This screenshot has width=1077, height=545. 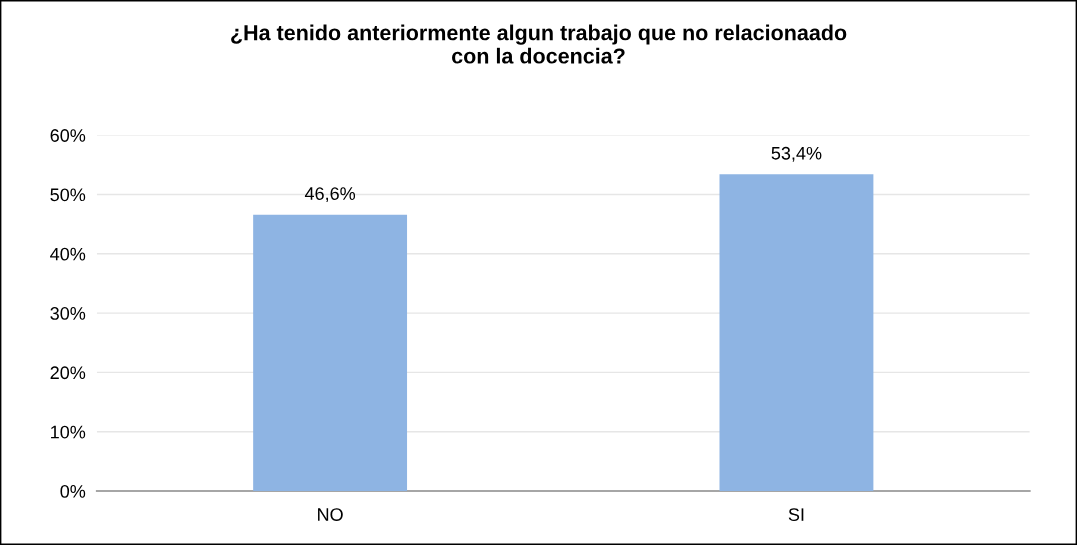 What do you see at coordinates (68, 195) in the screenshot?
I see `y-tick-label: 50%` at bounding box center [68, 195].